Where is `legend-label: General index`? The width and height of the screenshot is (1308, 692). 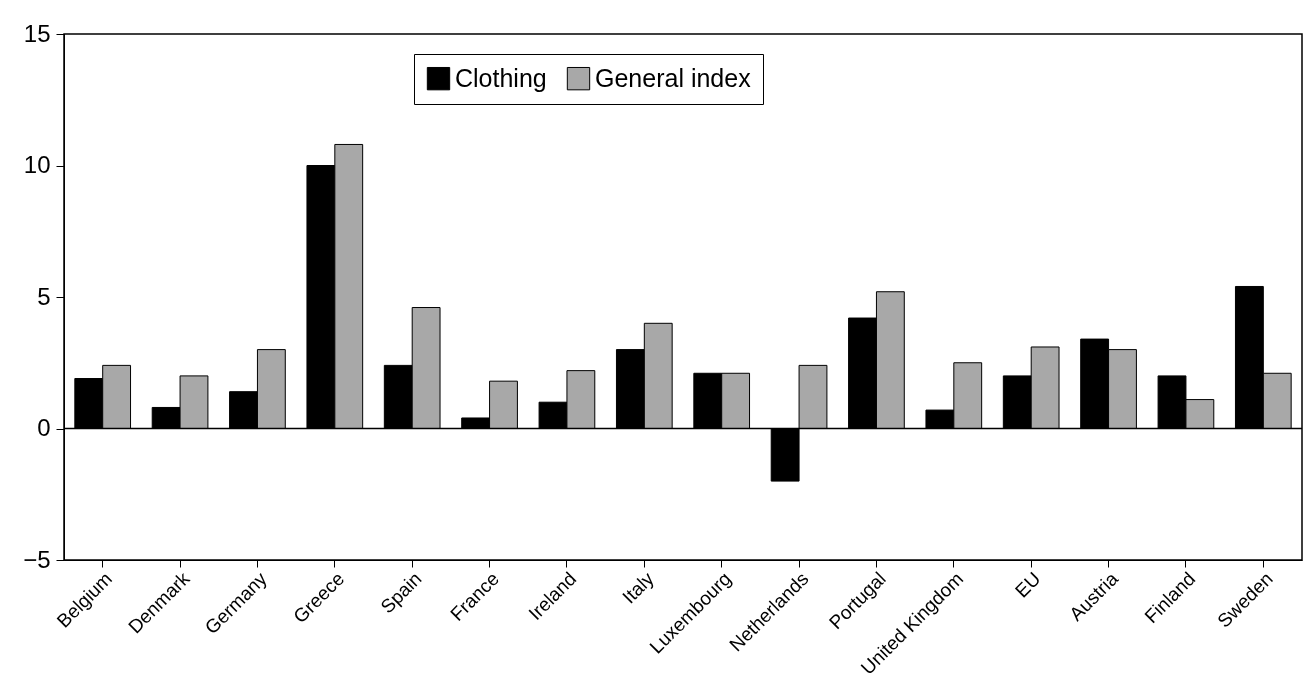
legend-label: General index is located at coordinates (673, 77).